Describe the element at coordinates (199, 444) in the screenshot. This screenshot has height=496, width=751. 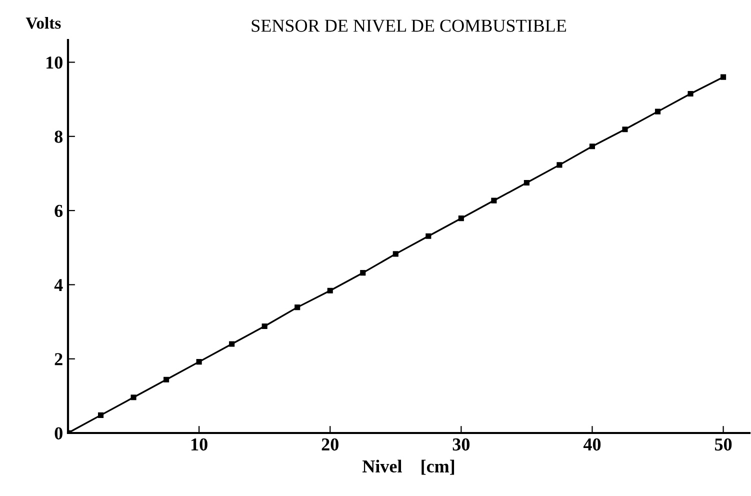
I see `x-tick-label: 10` at that location.